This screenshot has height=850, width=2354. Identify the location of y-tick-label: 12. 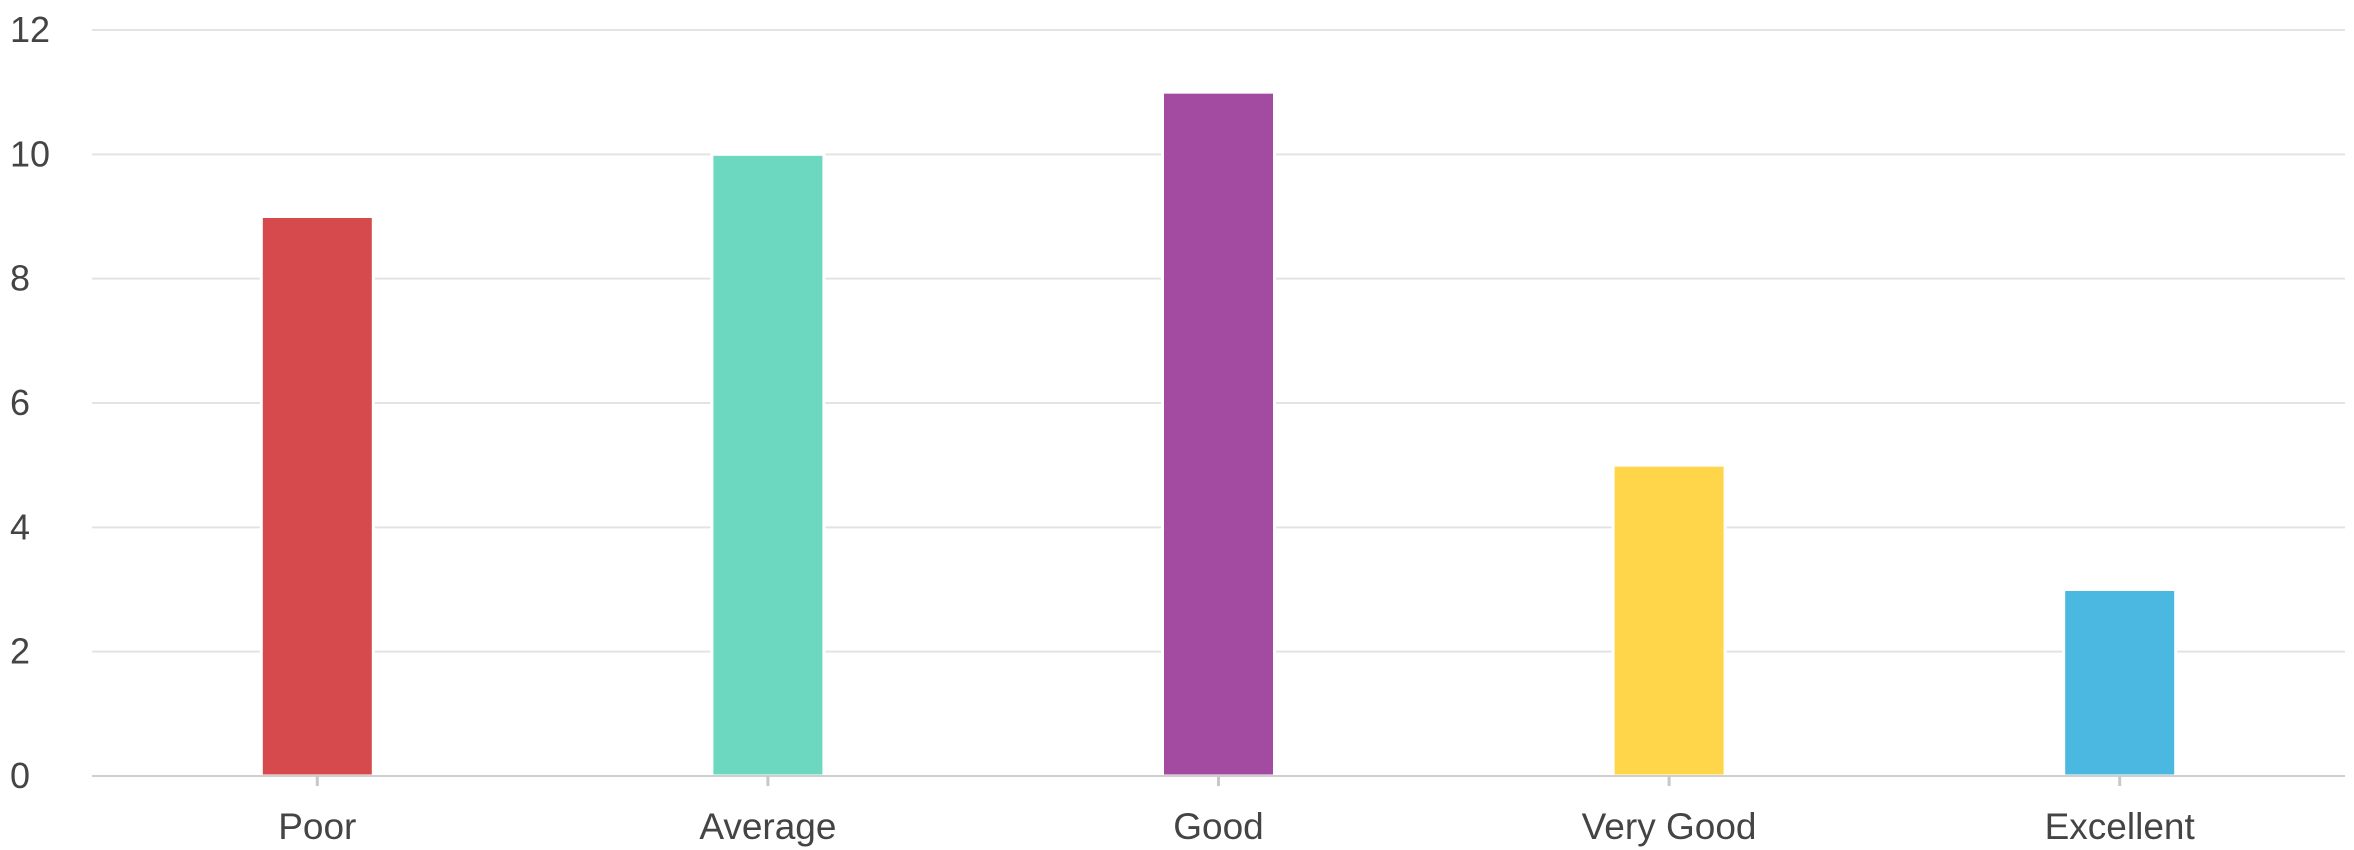
(30, 29).